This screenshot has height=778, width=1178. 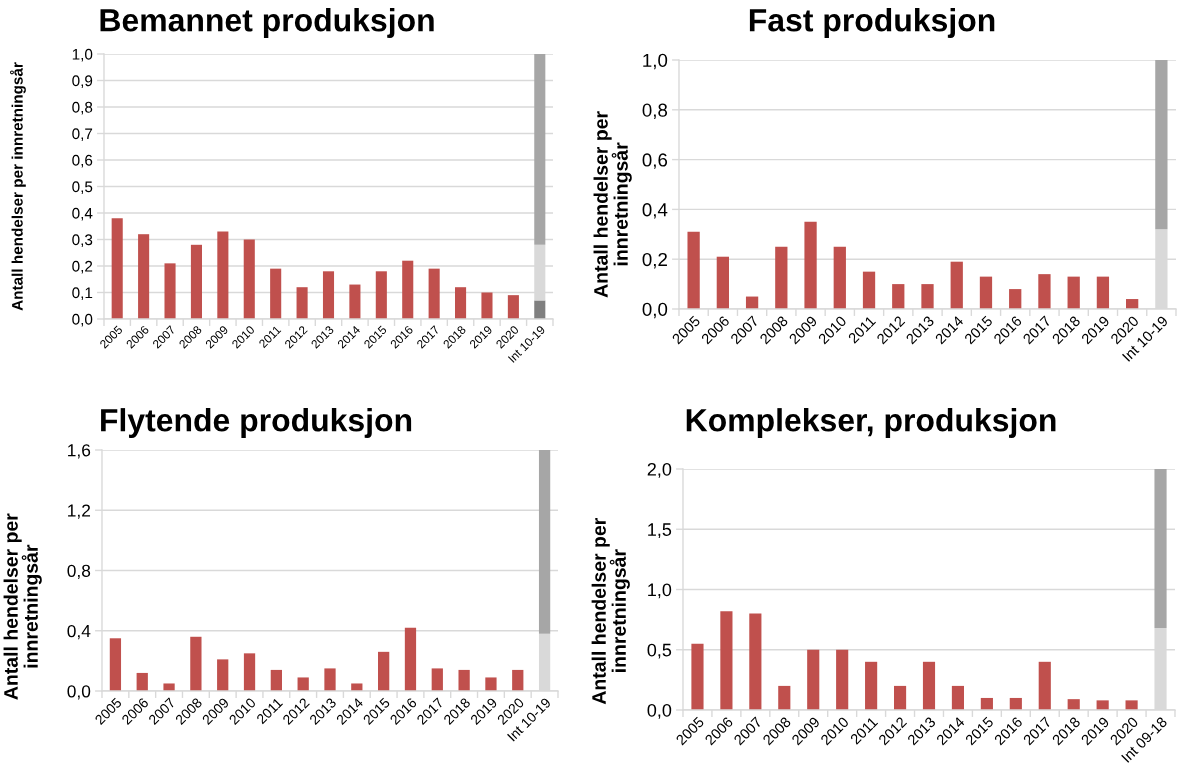 What do you see at coordinates (660, 531) in the screenshot?
I see `y-tick-label: 1,5` at bounding box center [660, 531].